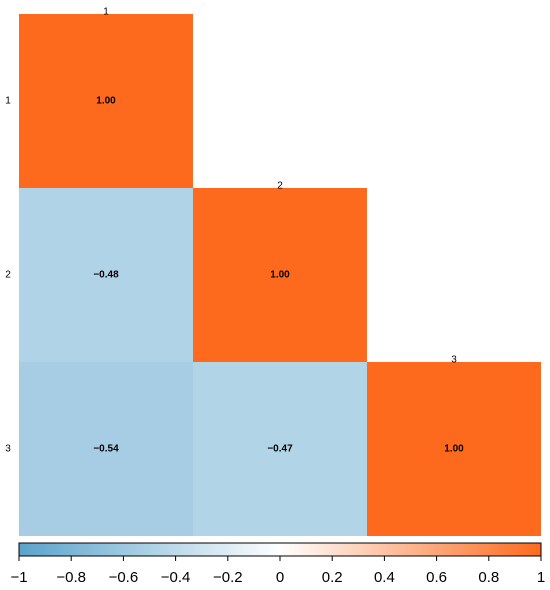 This screenshot has width=550, height=590. Describe the element at coordinates (280, 577) in the screenshot. I see `colorbar-tick-label: 0` at that location.